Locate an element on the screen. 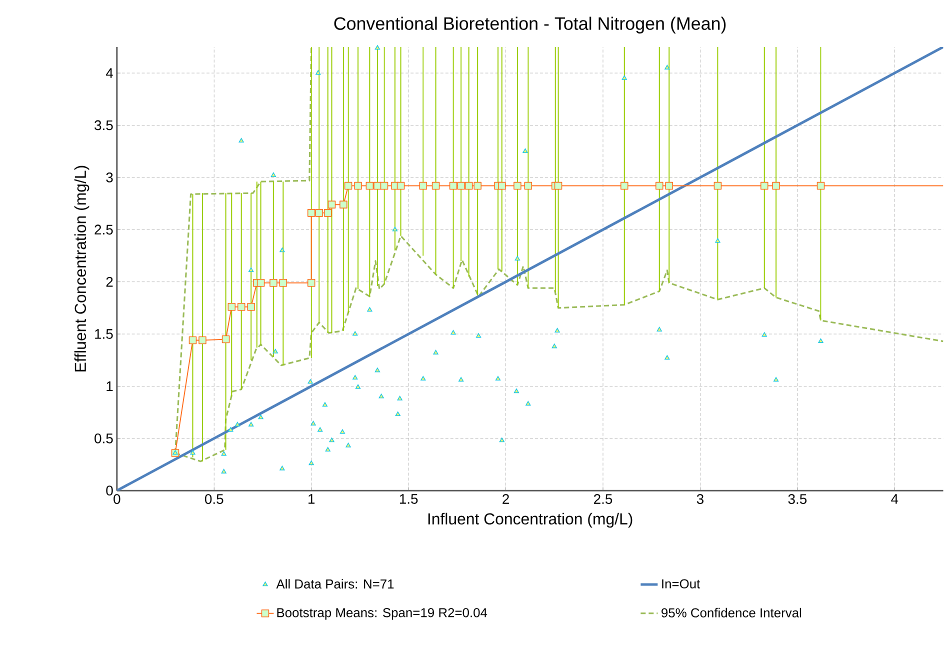 The width and height of the screenshot is (944, 652). legend-label: All Data Pairs: N=71 is located at coordinates (335, 583).